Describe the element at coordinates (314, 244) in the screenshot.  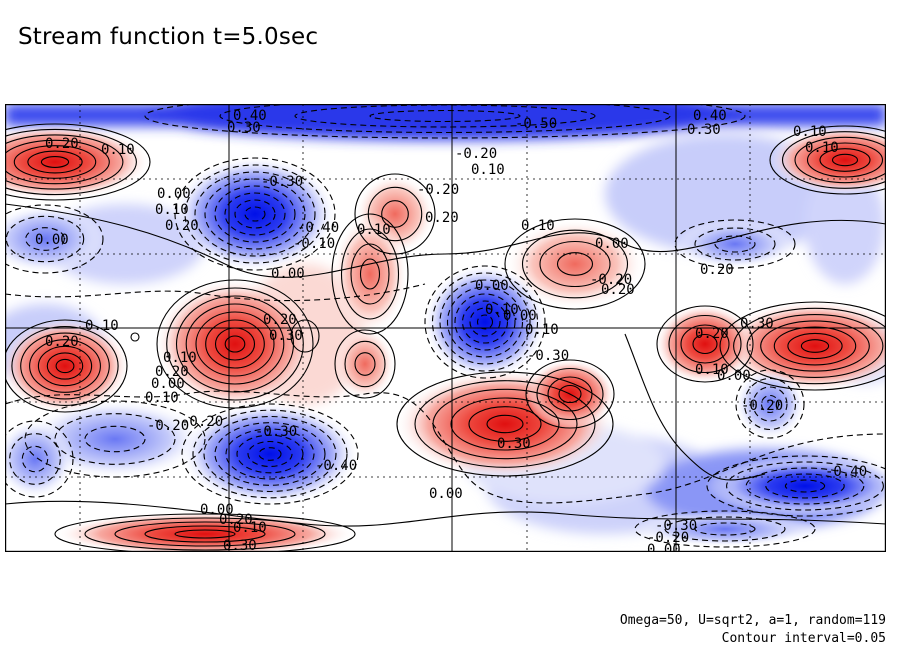
I see `contour-label: -0.10` at that location.